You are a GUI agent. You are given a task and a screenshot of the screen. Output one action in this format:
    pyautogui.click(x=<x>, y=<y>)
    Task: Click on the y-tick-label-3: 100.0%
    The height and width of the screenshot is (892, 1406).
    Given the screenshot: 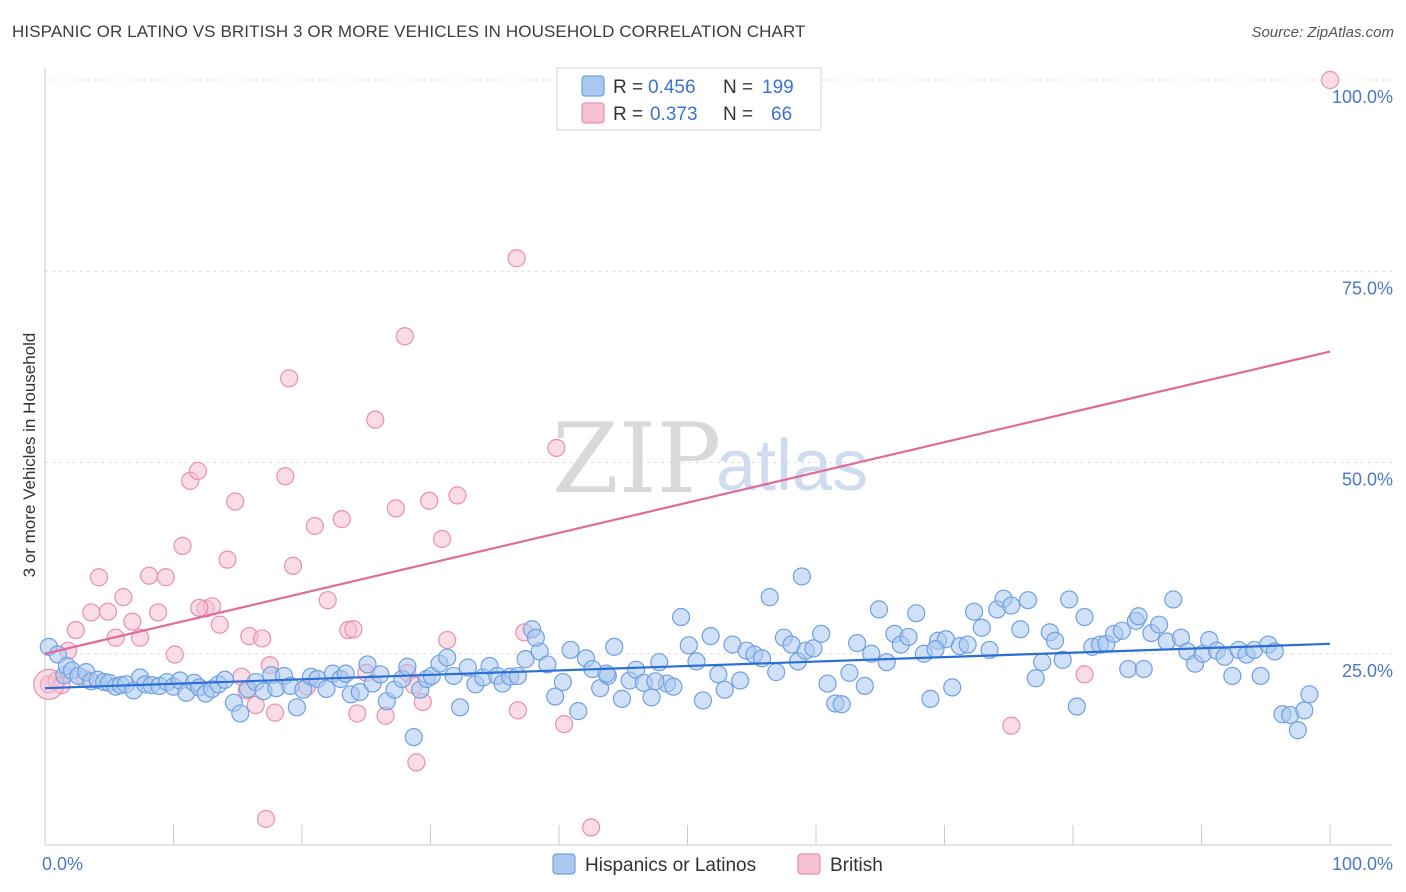 What is the action you would take?
    pyautogui.click(x=1362, y=97)
    